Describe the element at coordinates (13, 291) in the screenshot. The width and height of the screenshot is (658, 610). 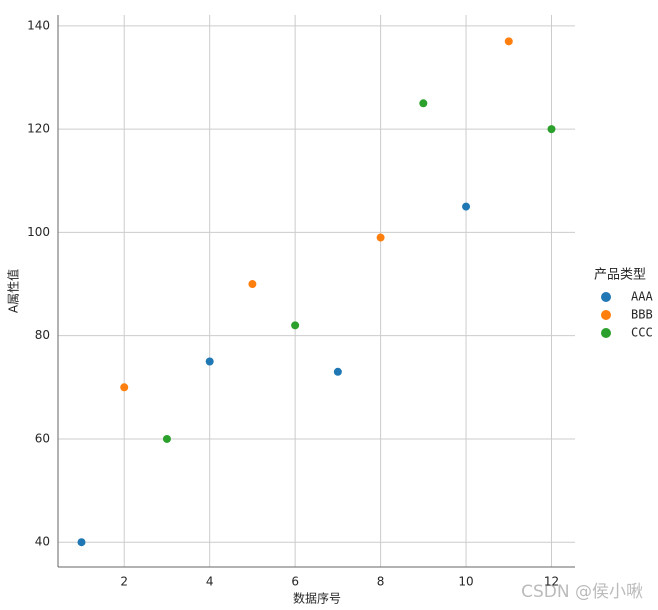
I see `y-axis-label: A属性值` at that location.